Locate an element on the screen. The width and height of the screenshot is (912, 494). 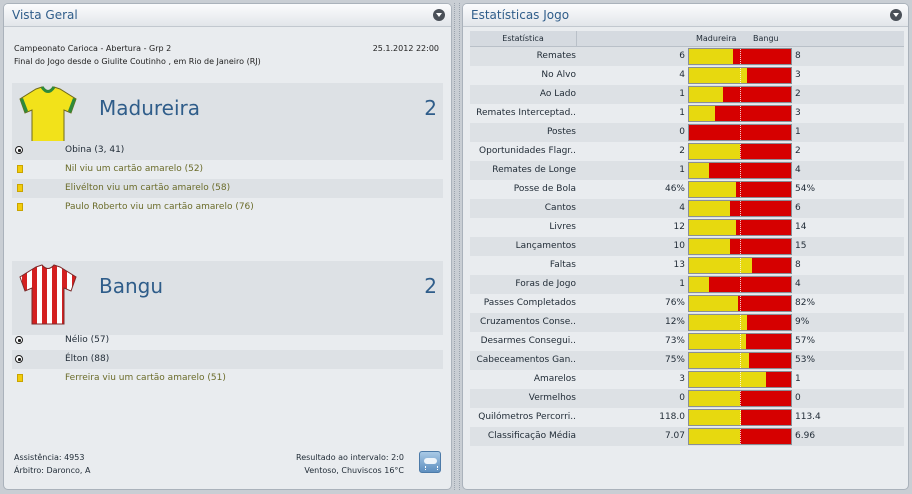
card-event: Elivélton viu um cartão amarelo (58) is located at coordinates (227, 188).